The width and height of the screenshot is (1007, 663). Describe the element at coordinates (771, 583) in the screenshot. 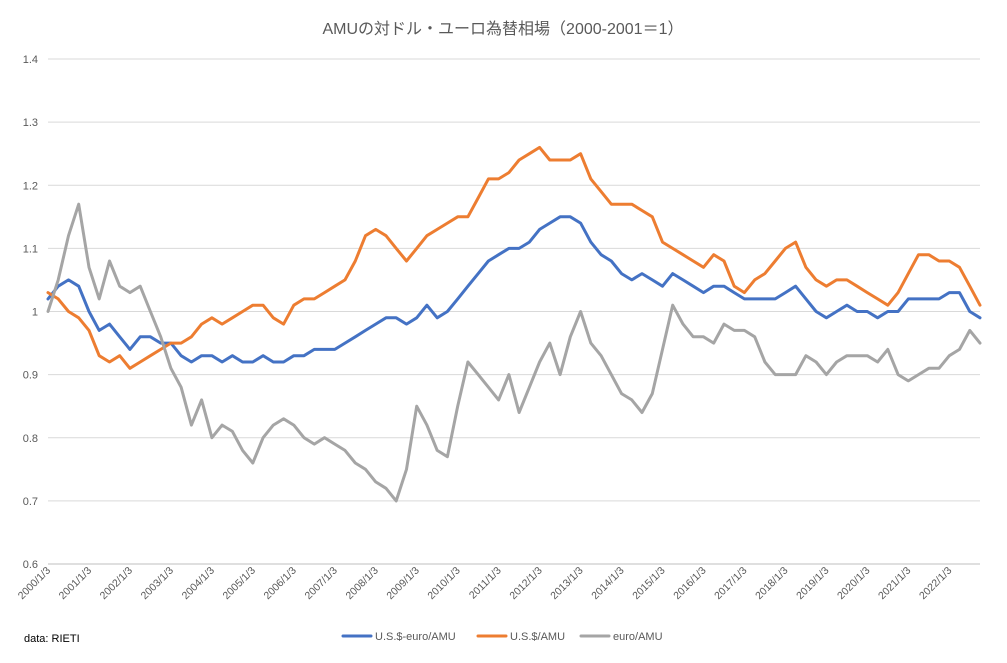

I see `x-tick-label: 2018/1/3` at that location.